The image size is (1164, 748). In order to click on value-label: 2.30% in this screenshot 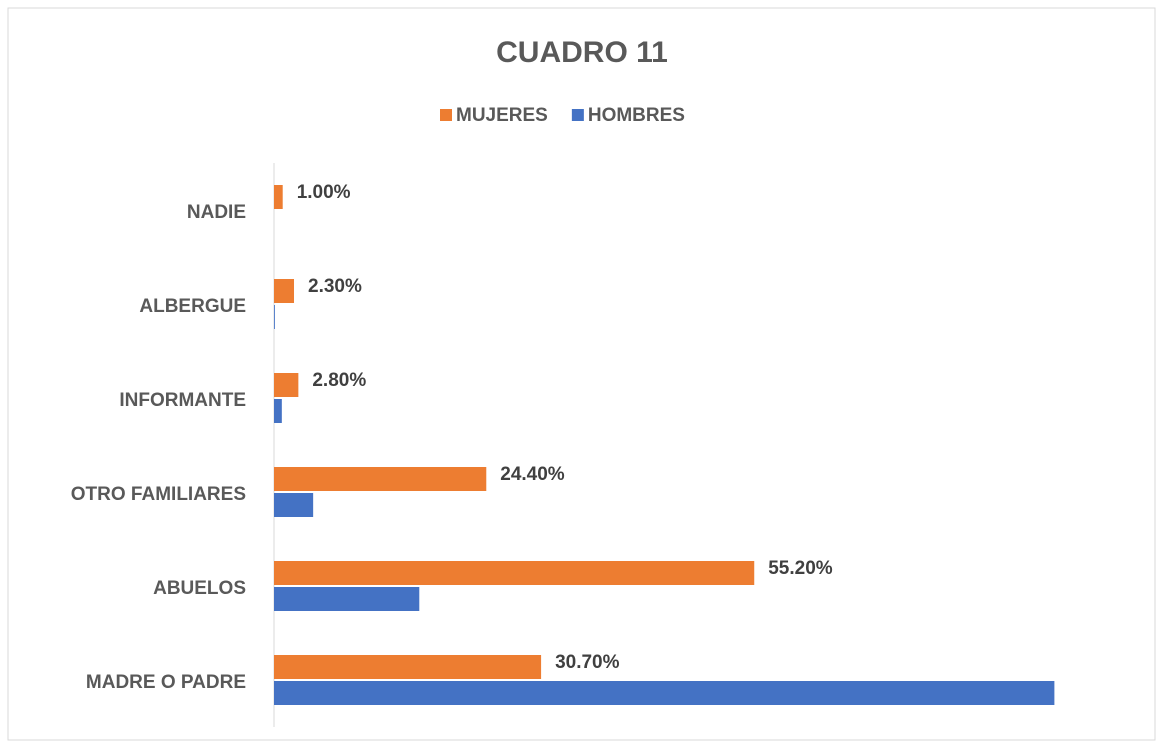, I will do `click(335, 286)`.